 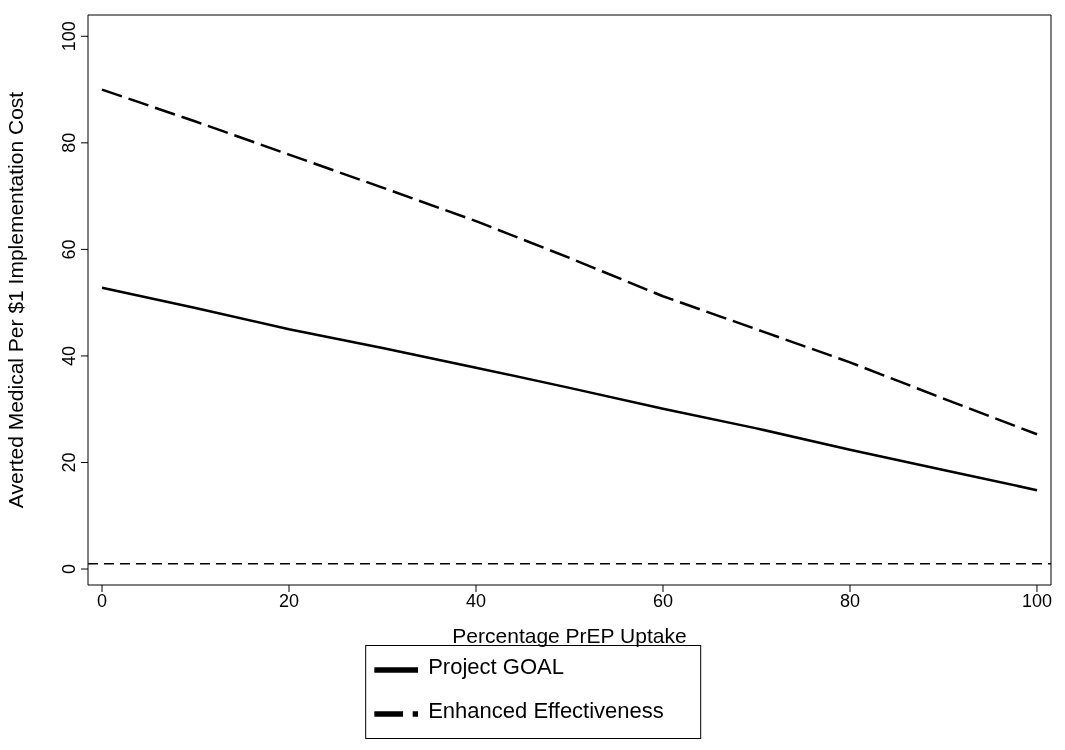 I want to click on x-tick-label: 0, so click(x=102, y=600).